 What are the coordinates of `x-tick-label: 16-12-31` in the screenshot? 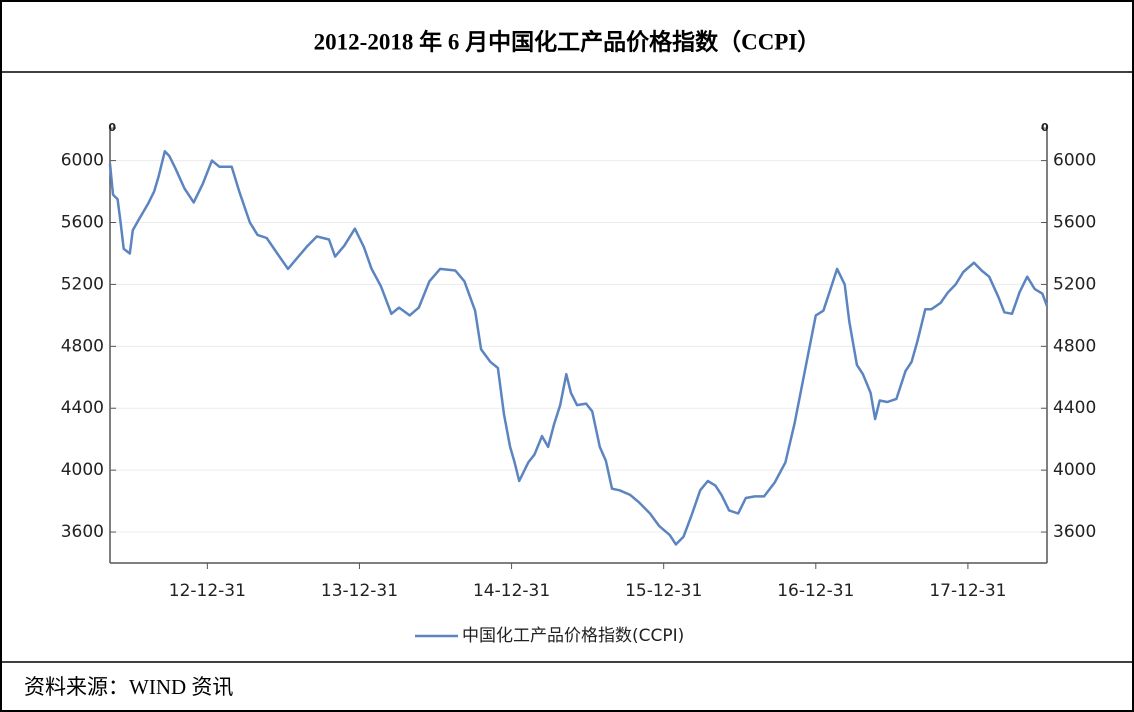 It's located at (815, 591).